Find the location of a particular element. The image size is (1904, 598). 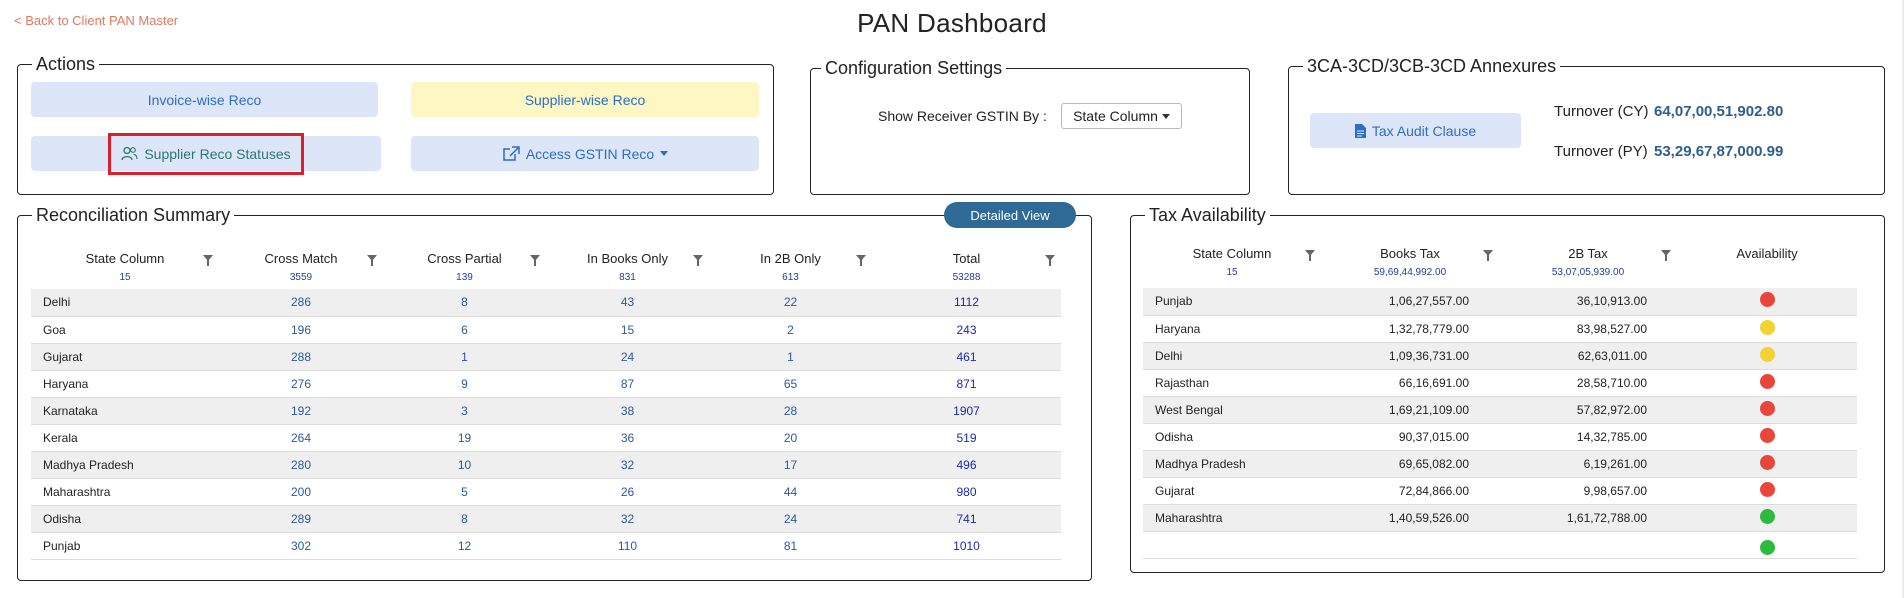

table-row: Haryana 276 9 87 65 871 is located at coordinates (546, 384).